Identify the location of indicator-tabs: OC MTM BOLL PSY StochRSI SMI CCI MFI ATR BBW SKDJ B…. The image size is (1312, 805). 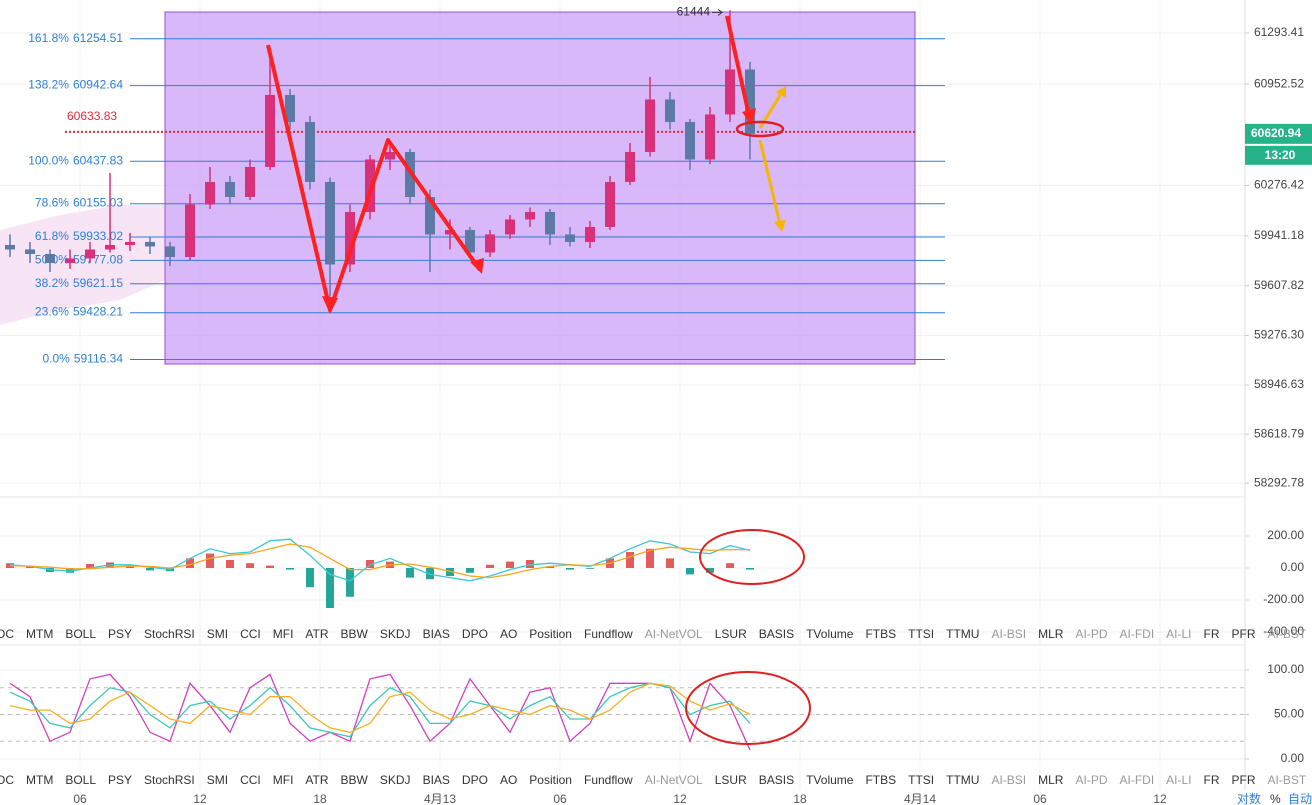
(653, 634).